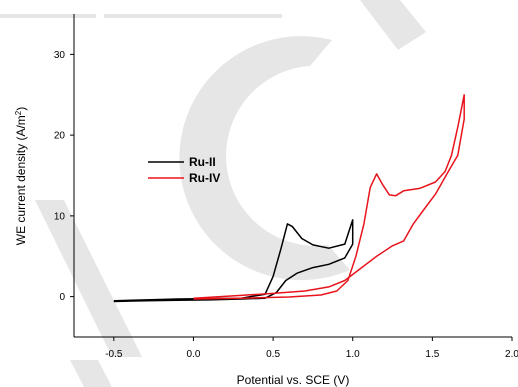  Describe the element at coordinates (48, 16) in the screenshot. I see `watermark-bar-left` at that location.